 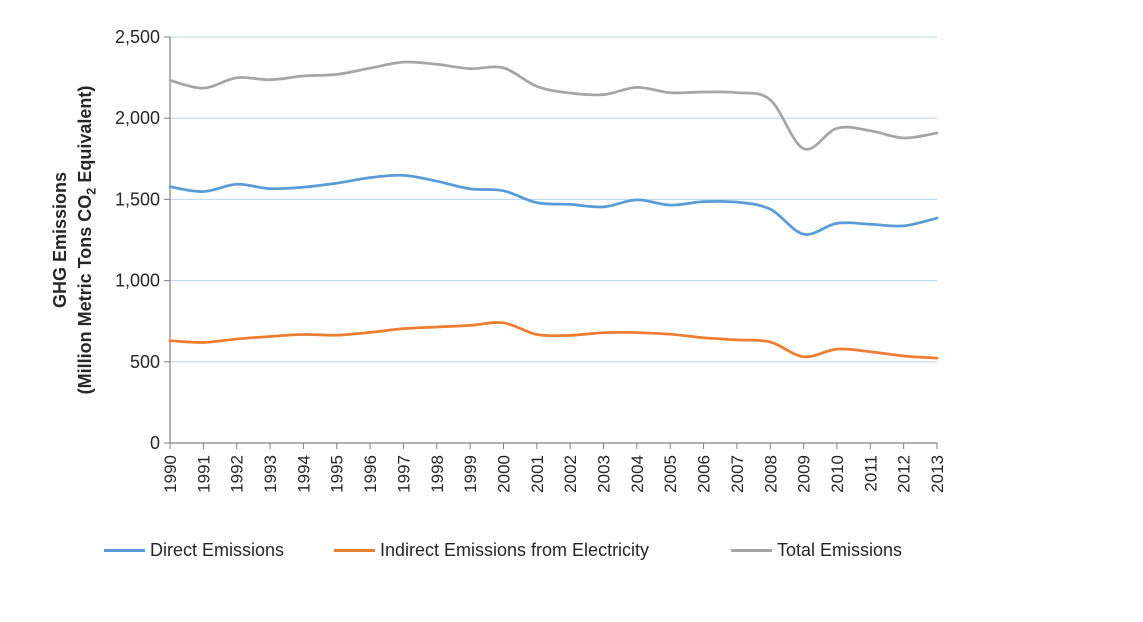 I want to click on series-line-direct-emissions, so click(x=553, y=204).